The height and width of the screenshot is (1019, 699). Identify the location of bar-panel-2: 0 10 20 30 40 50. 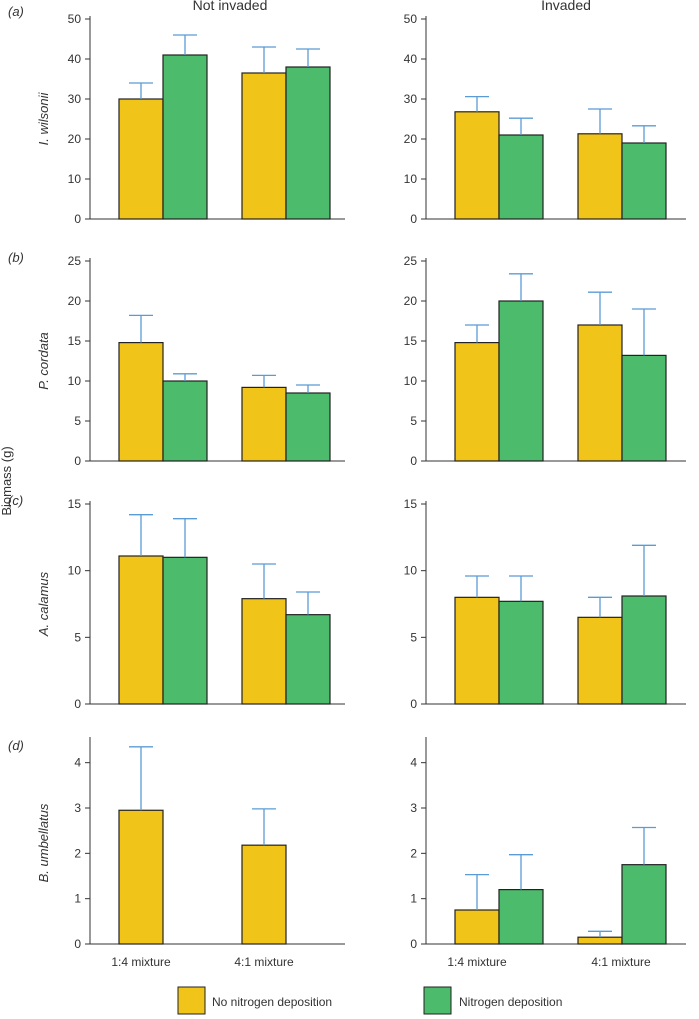
(545, 119).